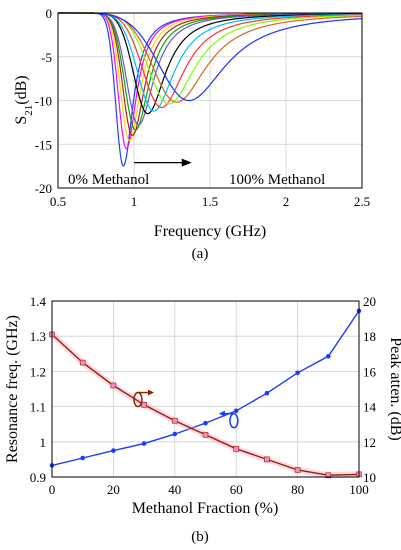 This screenshot has height=550, width=401. What do you see at coordinates (12, 389) in the screenshot?
I see `panel-b-left-y-label: Resonance freq. (GHz)` at bounding box center [12, 389].